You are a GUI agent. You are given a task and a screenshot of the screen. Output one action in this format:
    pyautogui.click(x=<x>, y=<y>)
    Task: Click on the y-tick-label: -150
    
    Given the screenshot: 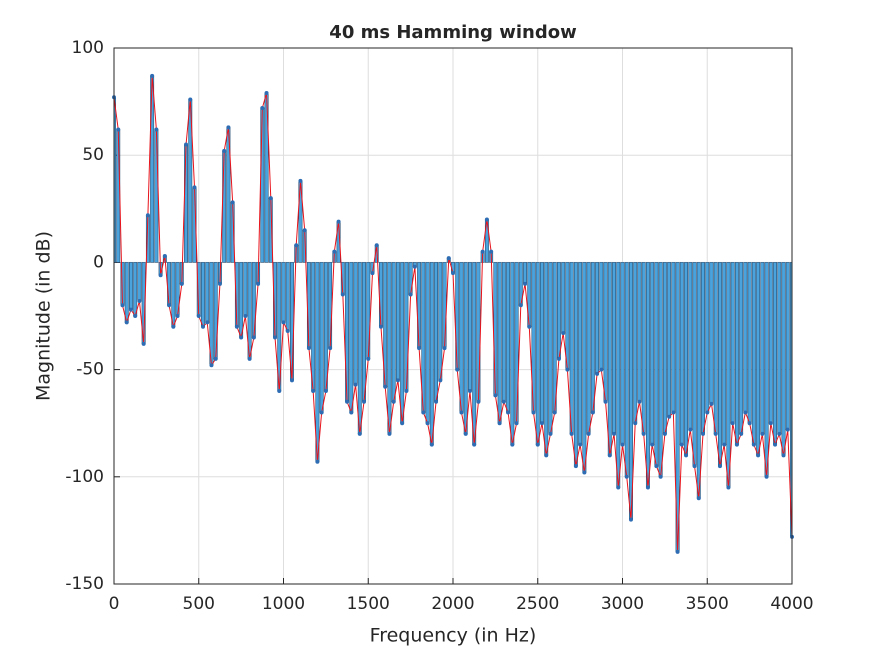 What is the action you would take?
    pyautogui.click(x=84, y=584)
    